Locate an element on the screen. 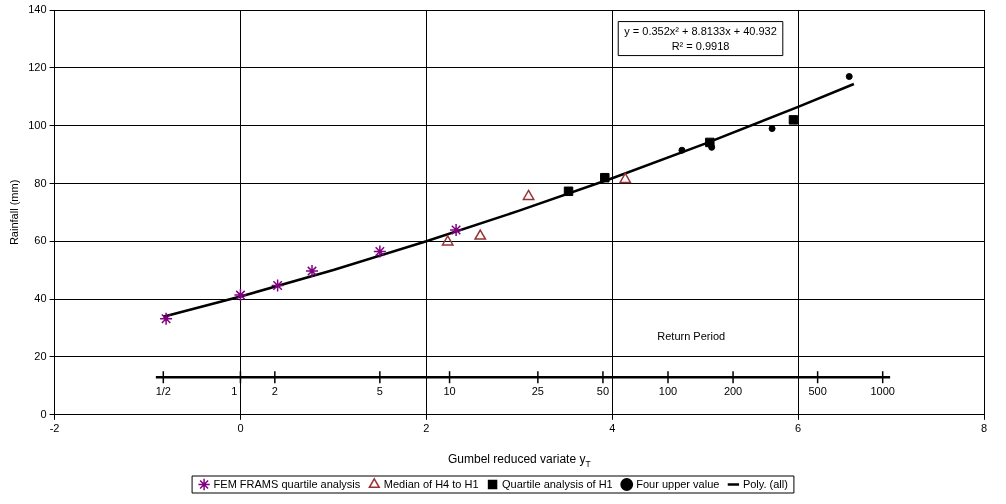  y-tick-label: 0 is located at coordinates (43, 413).